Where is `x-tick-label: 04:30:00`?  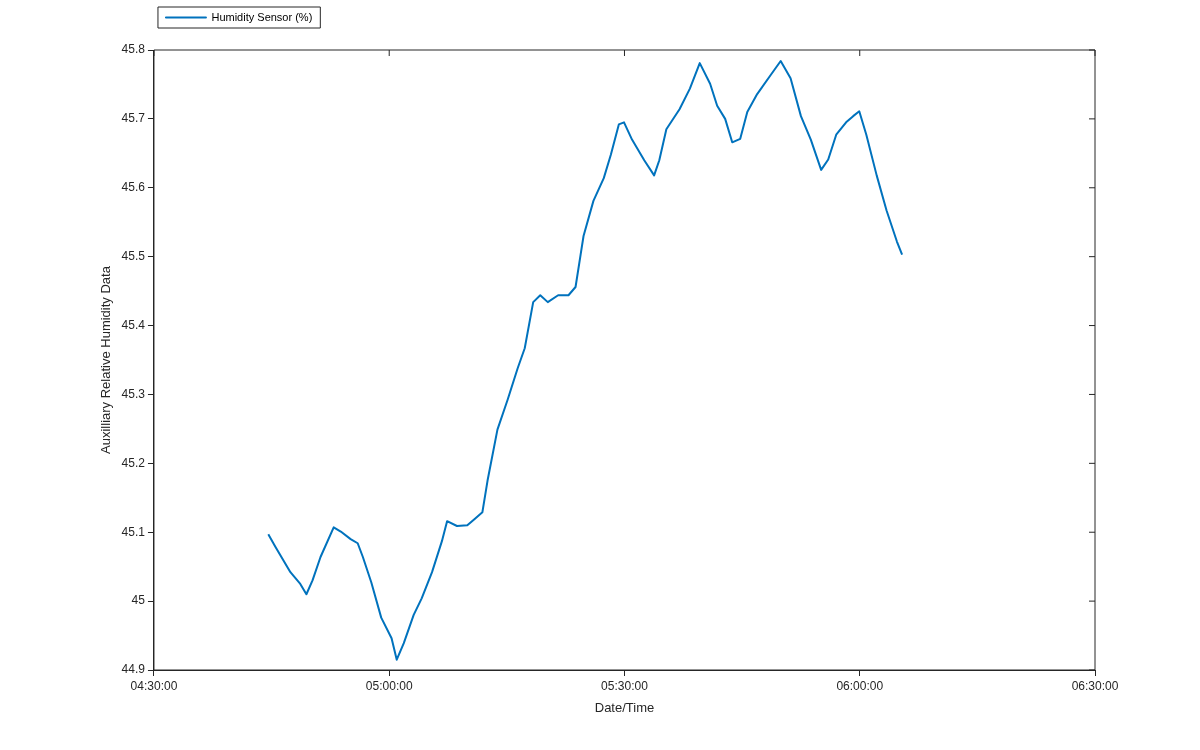
x-tick-label: 04:30:00 is located at coordinates (154, 685).